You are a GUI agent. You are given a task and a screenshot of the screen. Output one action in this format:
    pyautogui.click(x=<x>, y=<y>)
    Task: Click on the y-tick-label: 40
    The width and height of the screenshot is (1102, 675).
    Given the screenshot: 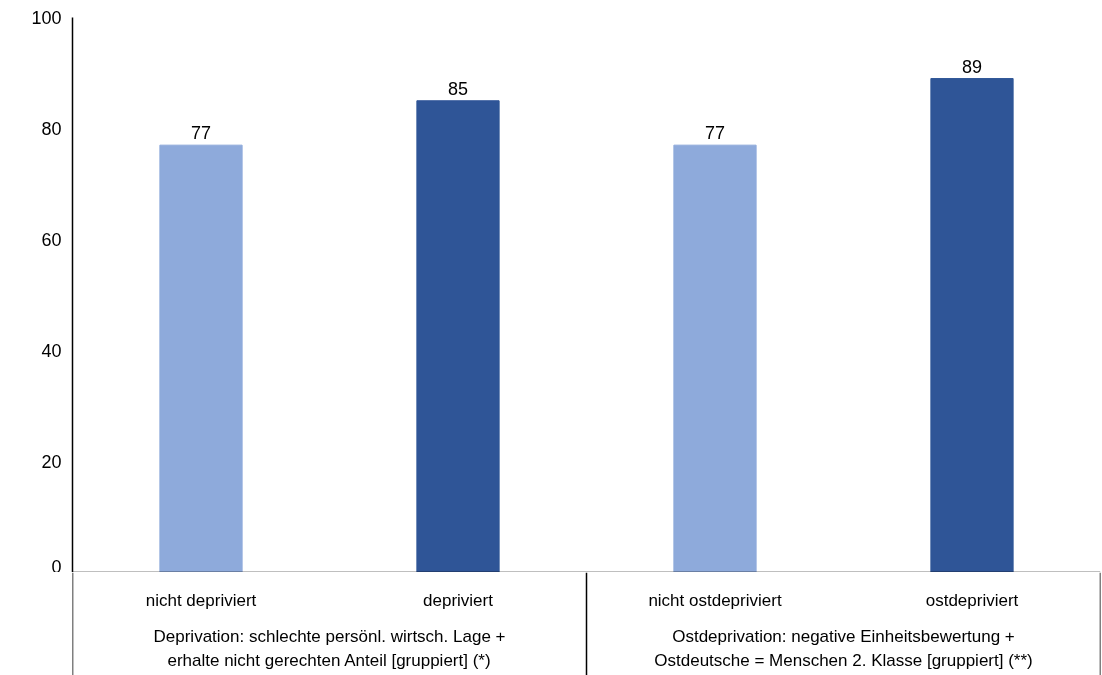 What is the action you would take?
    pyautogui.click(x=51, y=351)
    